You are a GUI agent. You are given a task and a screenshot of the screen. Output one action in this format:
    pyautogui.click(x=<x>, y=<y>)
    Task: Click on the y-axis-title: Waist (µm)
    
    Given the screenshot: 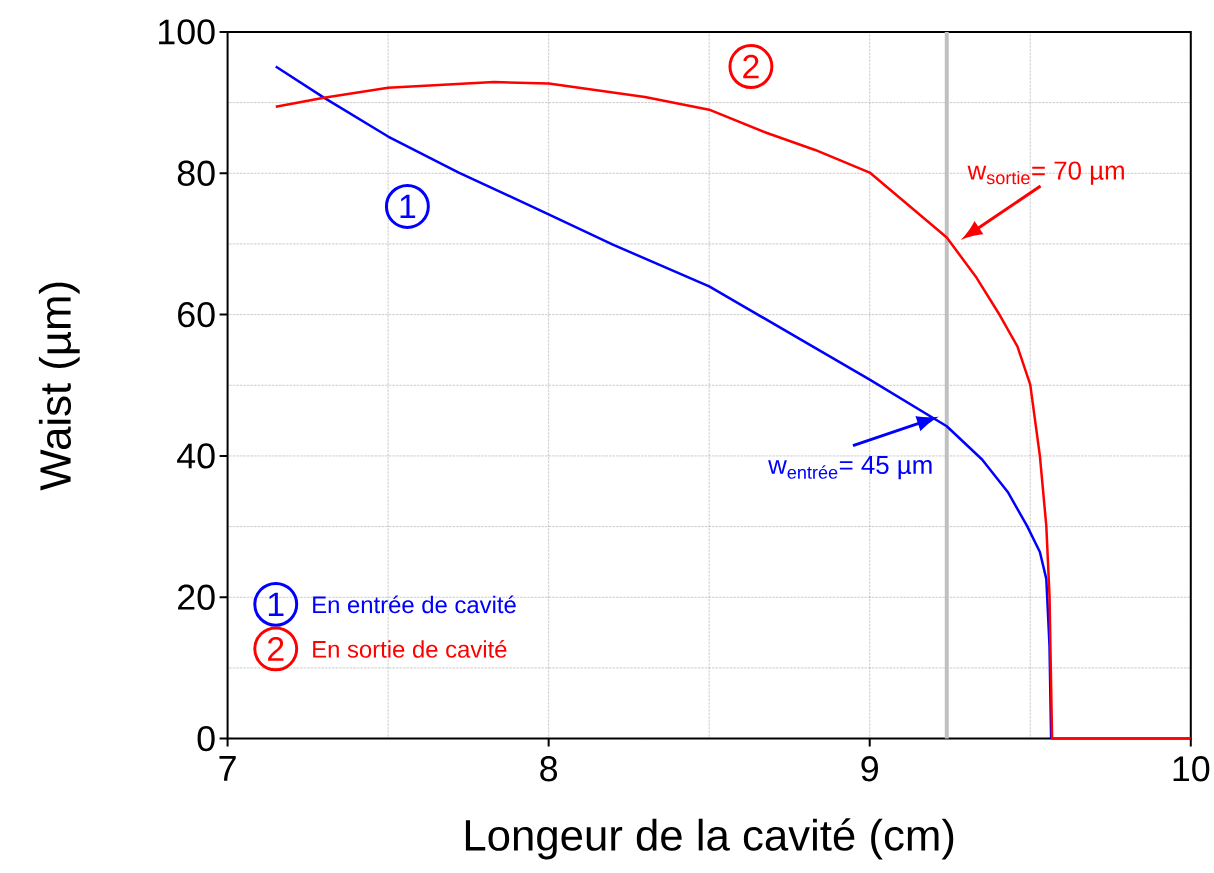 What is the action you would take?
    pyautogui.click(x=59, y=386)
    